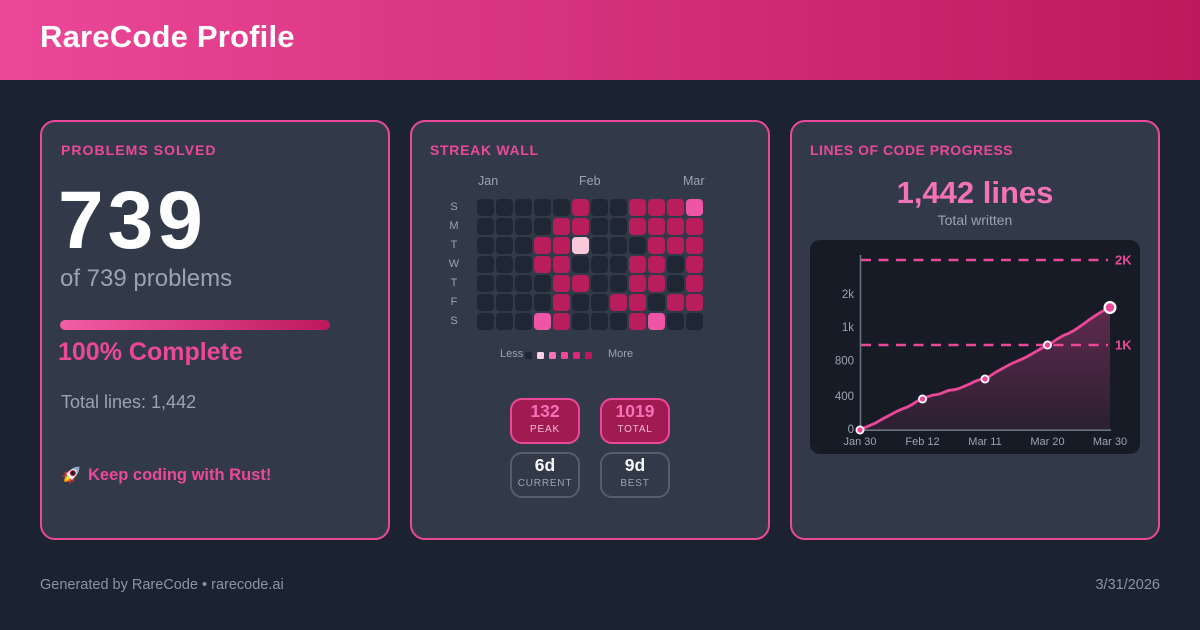 This screenshot has width=1200, height=630. I want to click on svg-text: Mar 20, so click(1047, 442).